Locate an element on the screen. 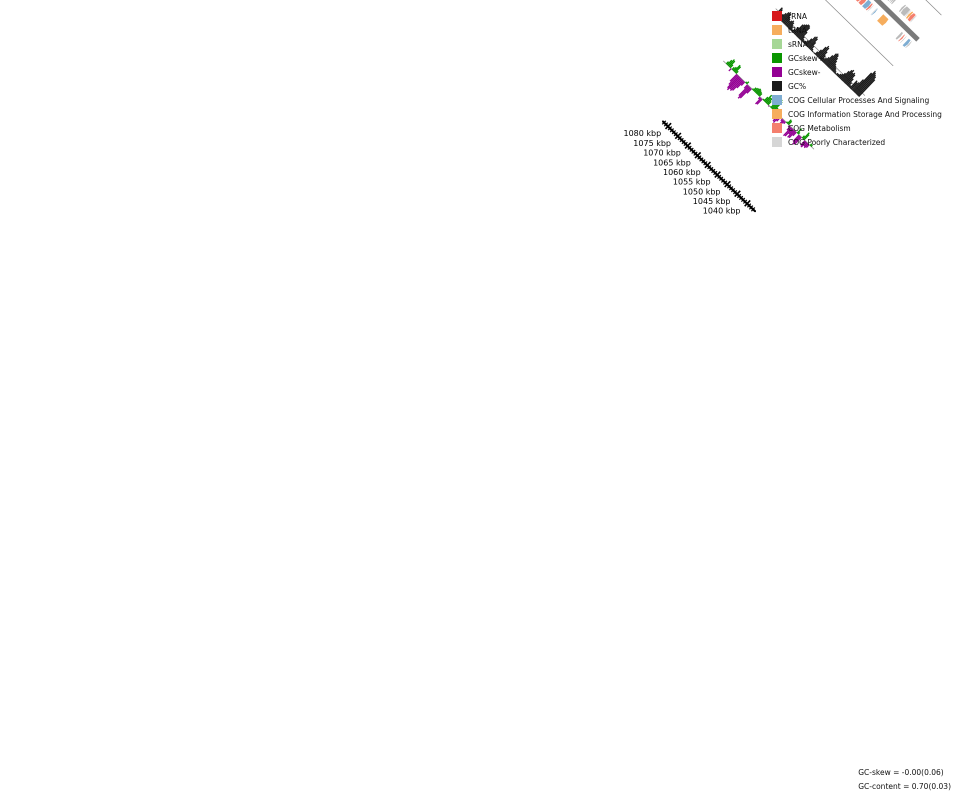 This screenshot has width=960, height=800. legend-item: COG Cellular Processes And Signaling is located at coordinates (857, 100).